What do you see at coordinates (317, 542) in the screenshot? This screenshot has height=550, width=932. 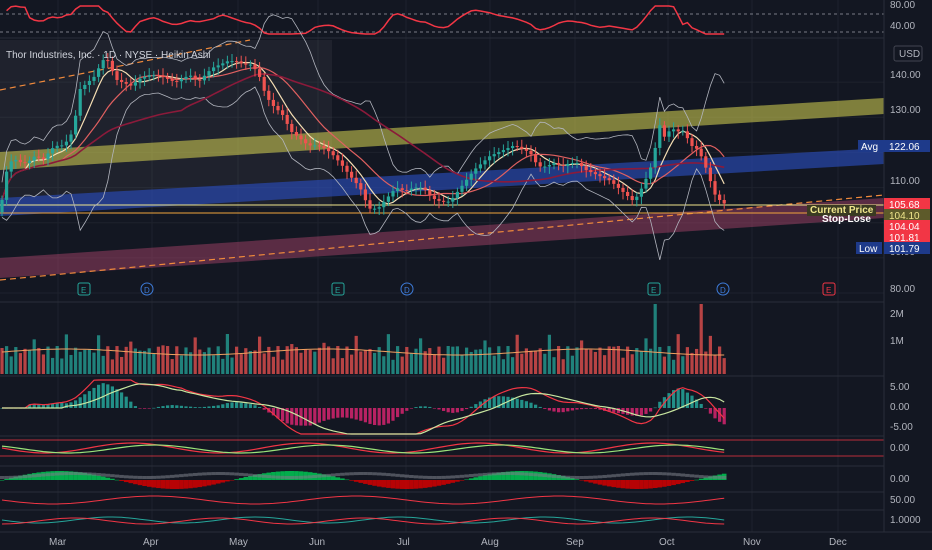 I see `month-label-jun: Jun` at bounding box center [317, 542].